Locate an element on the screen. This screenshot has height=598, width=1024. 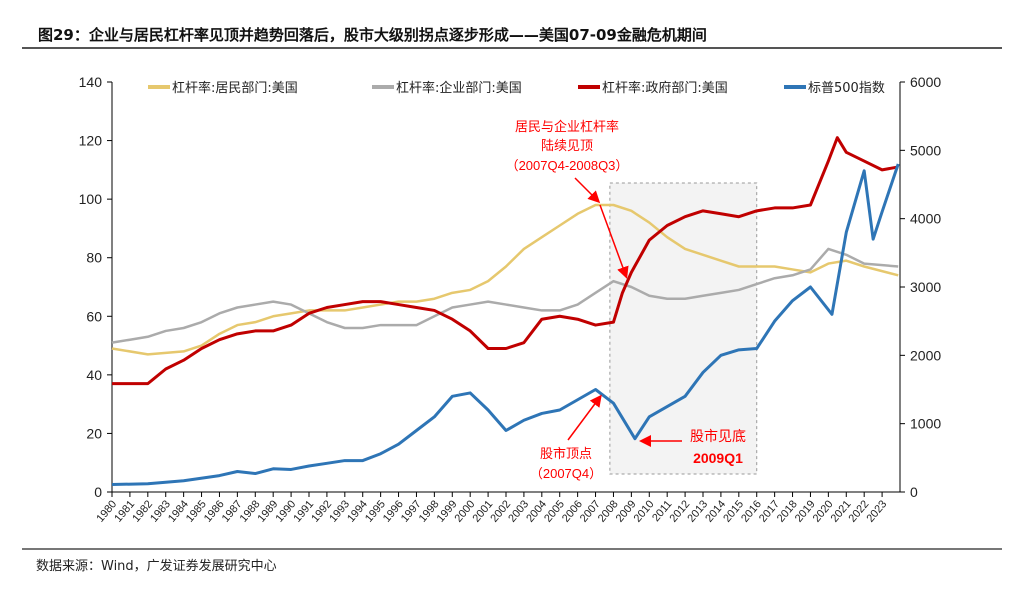
legend-label-3: 标普500指数 is located at coordinates (846, 88).